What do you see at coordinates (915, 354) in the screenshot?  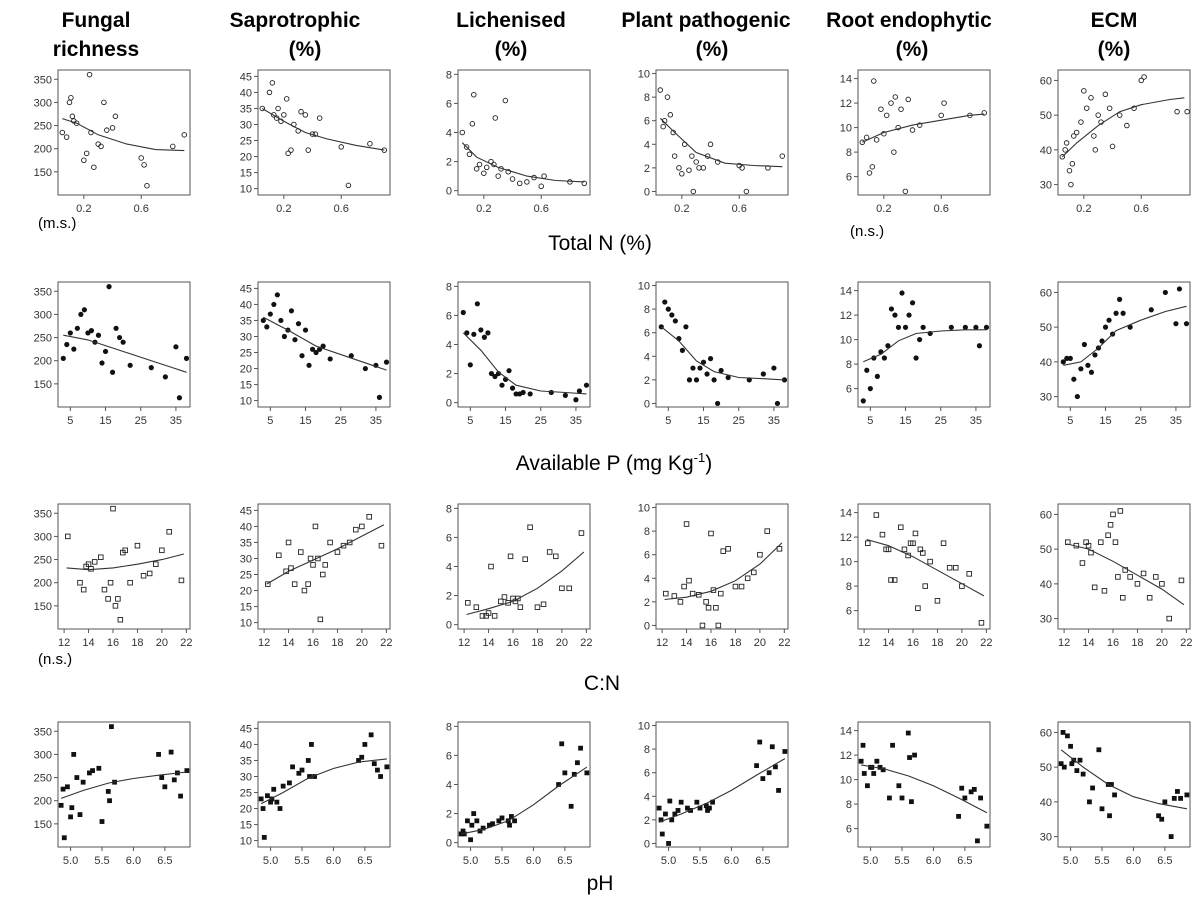 I see `panel-available-p-root-endophytic: 6 8 10 12 14 5 15 25 35` at bounding box center [915, 354].